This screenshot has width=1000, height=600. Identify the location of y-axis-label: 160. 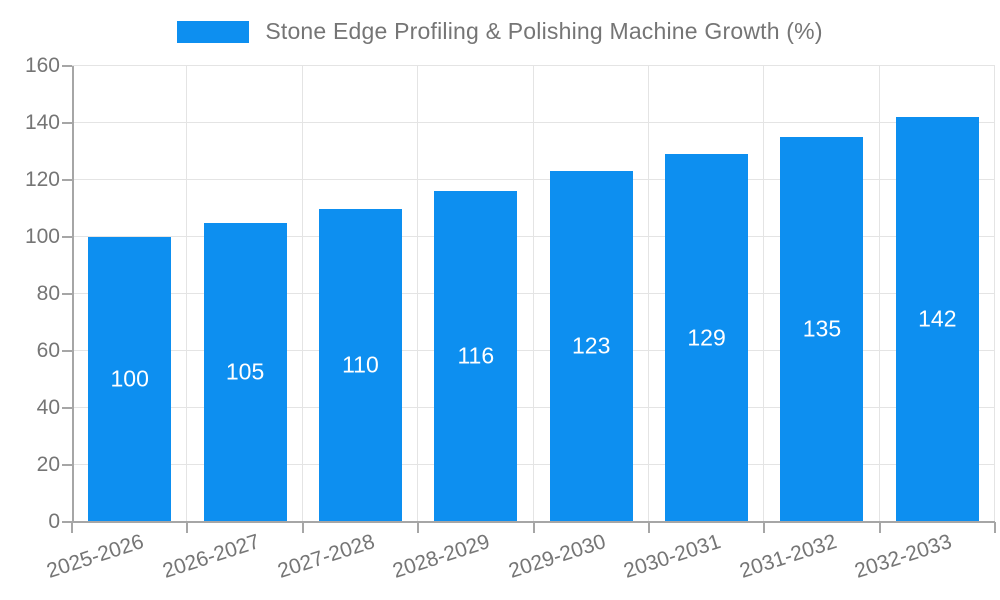
(42, 65).